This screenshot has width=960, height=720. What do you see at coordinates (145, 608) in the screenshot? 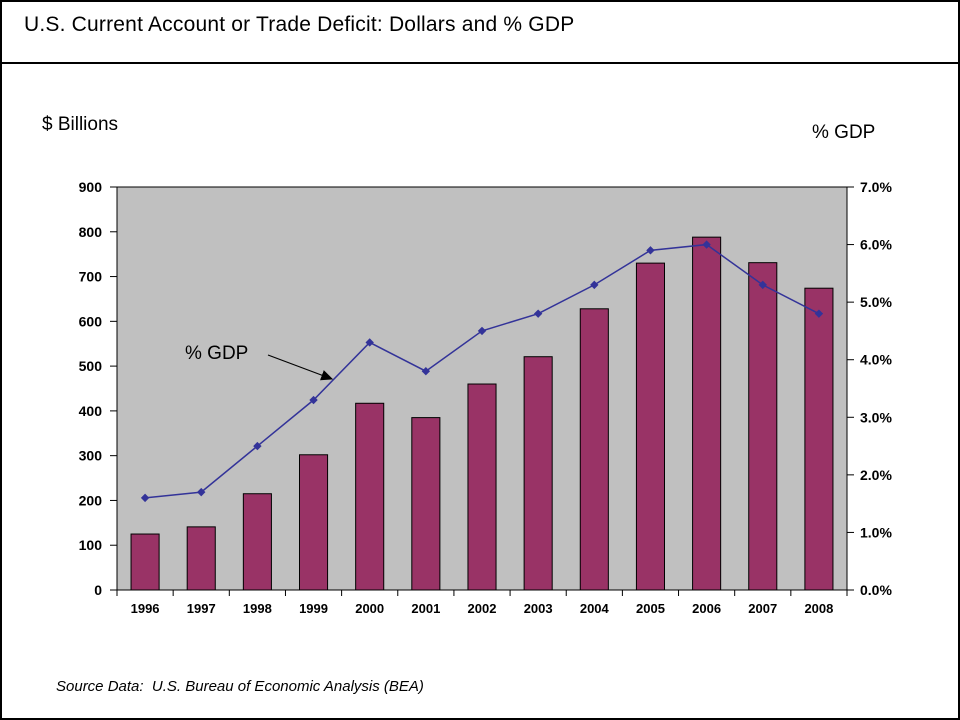
I see `svg-text: 1996` at bounding box center [145, 608].